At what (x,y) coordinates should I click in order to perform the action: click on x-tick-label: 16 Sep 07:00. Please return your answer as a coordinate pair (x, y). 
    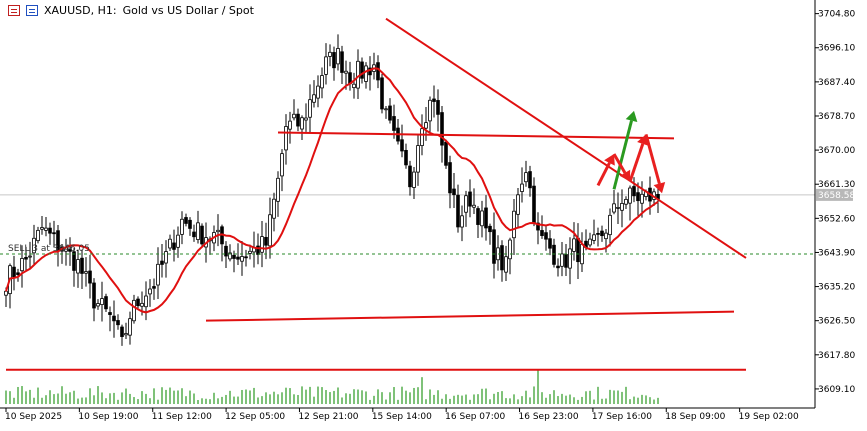
    Looking at the image, I should click on (475, 417).